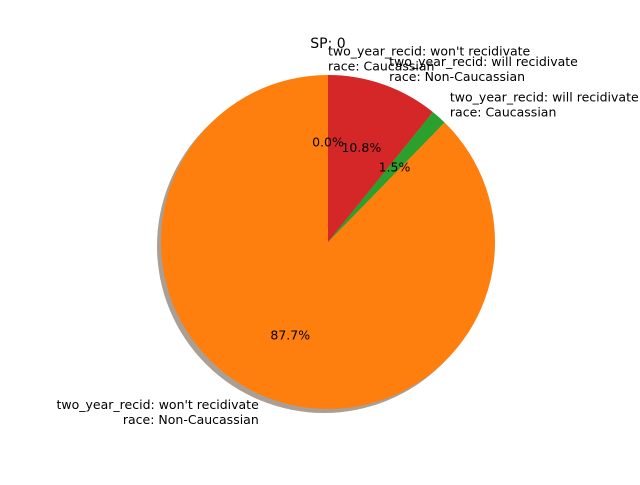 The width and height of the screenshot is (640, 485). I want to click on pie-slice-percent-0: 0.0%, so click(328, 141).